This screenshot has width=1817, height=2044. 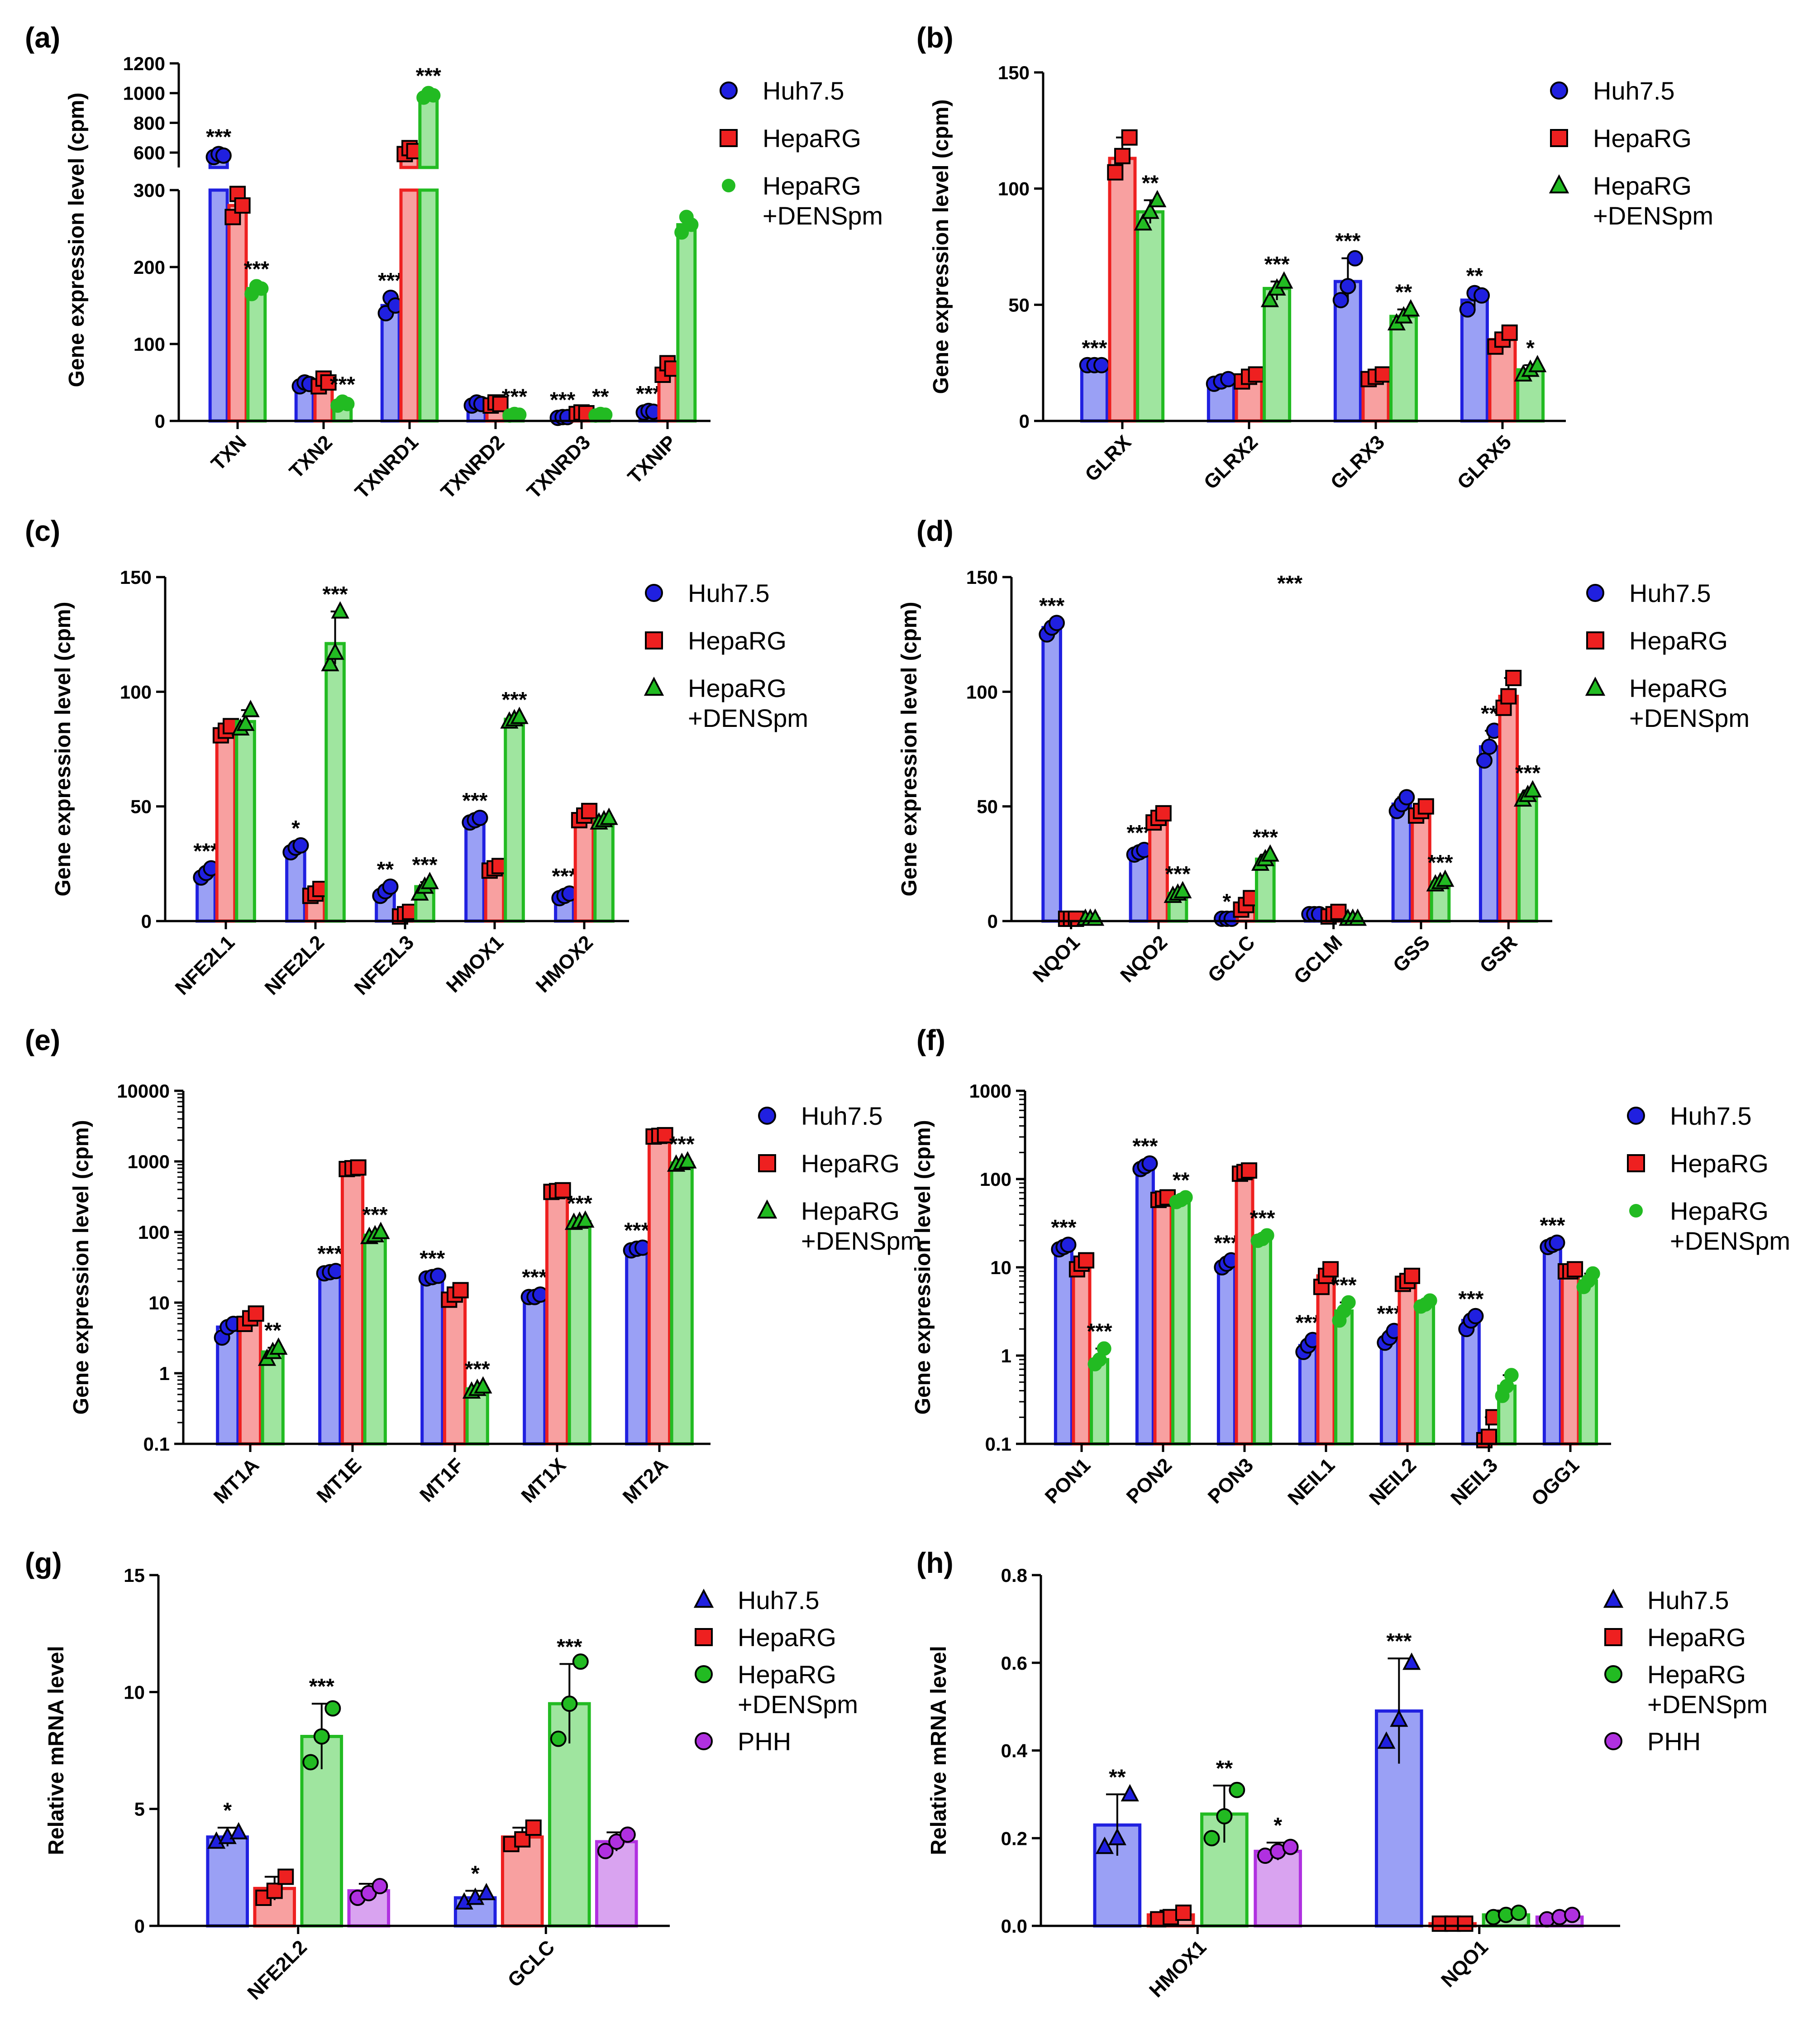 I want to click on y-tick-label: 5, so click(x=139, y=1809).